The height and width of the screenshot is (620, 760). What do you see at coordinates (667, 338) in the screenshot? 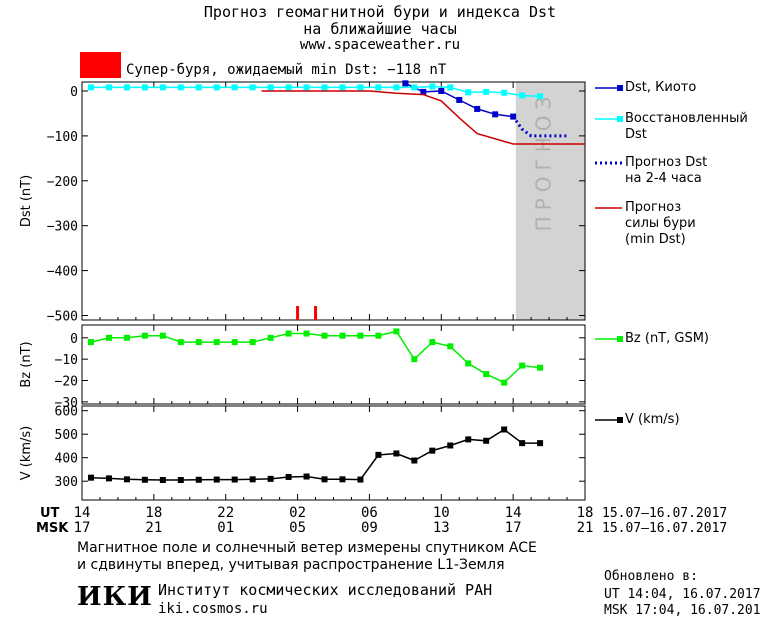
I see `legend-bz-label: Bz (nT, GSM)` at bounding box center [667, 338].